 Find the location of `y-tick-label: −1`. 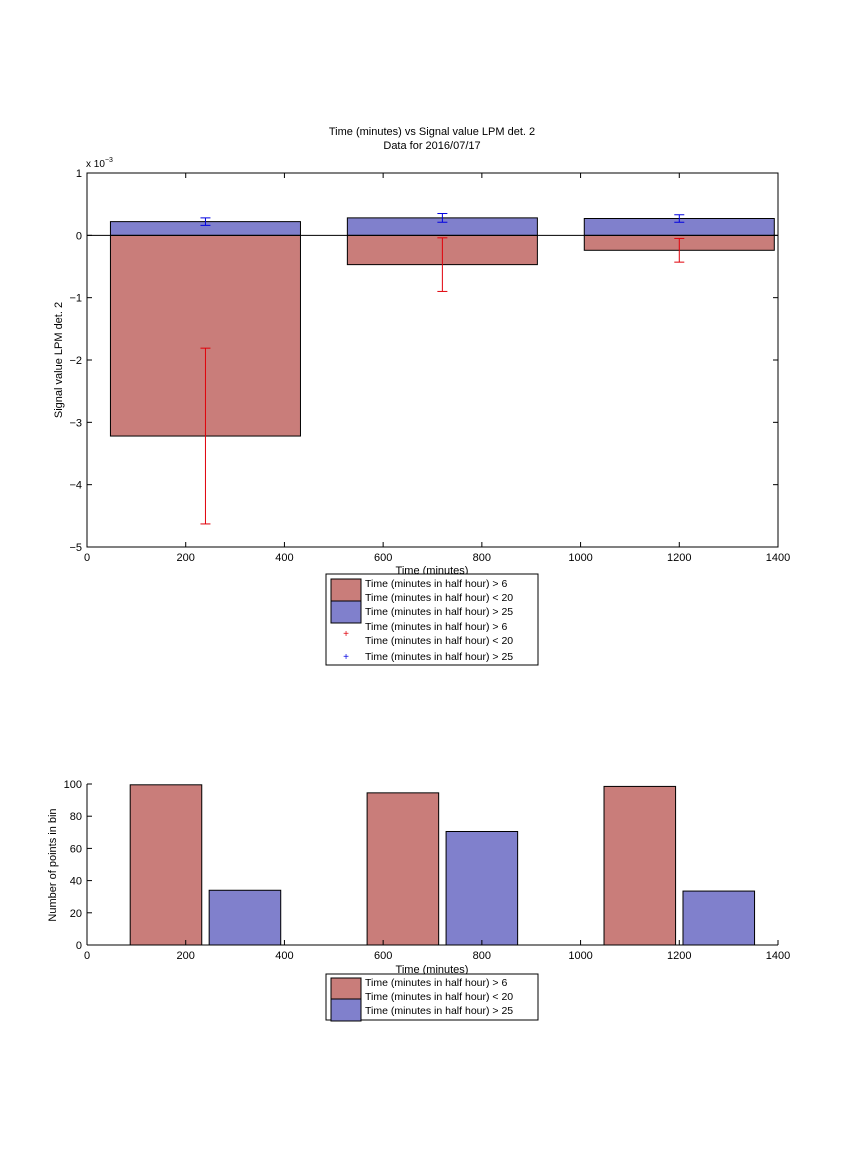

y-tick-label: −1 is located at coordinates (75, 299).